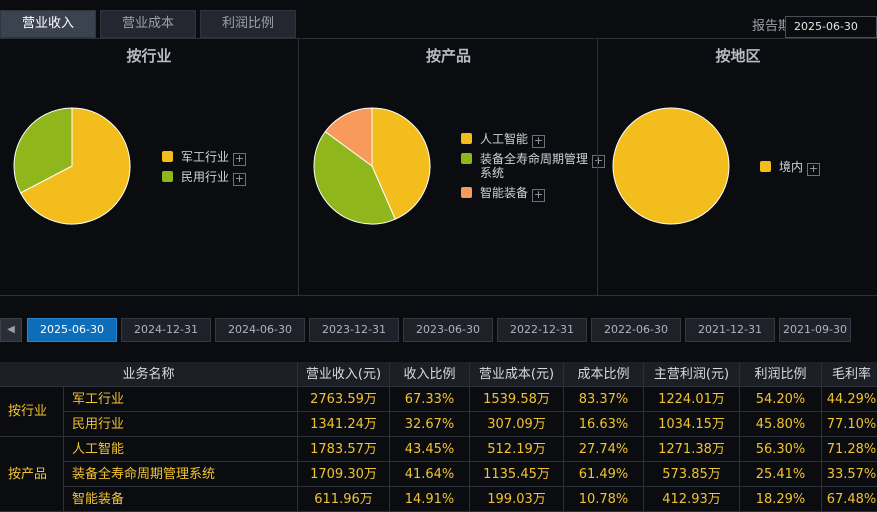  What do you see at coordinates (781, 424) in the screenshot?
I see `table-cell: 45.80%` at bounding box center [781, 424].